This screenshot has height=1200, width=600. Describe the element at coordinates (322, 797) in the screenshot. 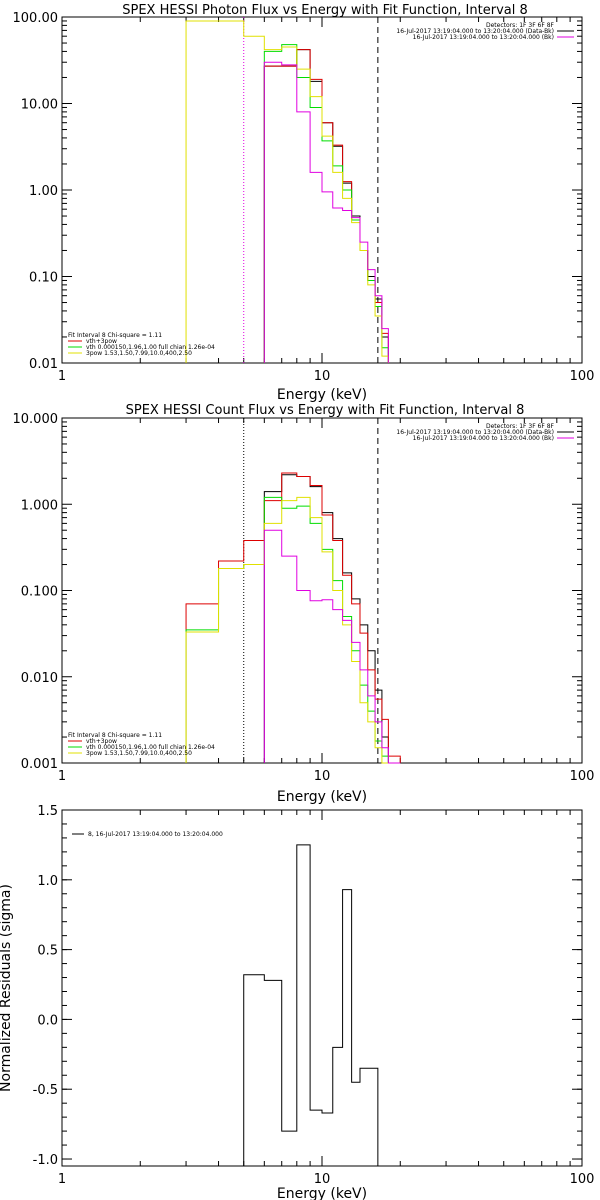

I see `count-flux-xlabel: Energy (keV)` at that location.